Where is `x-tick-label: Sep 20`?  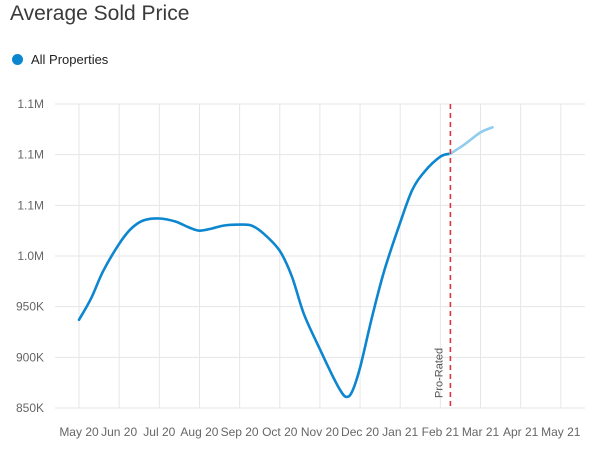 x-tick-label: Sep 20 is located at coordinates (240, 432).